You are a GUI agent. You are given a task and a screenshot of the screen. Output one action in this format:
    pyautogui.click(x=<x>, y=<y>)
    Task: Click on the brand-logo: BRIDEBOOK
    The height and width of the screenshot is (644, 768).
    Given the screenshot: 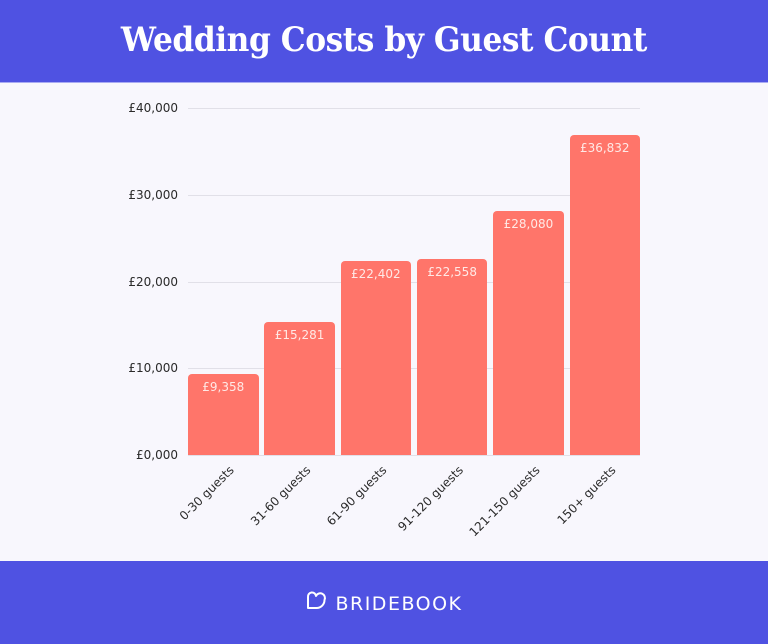 What is the action you would take?
    pyautogui.click(x=383, y=603)
    